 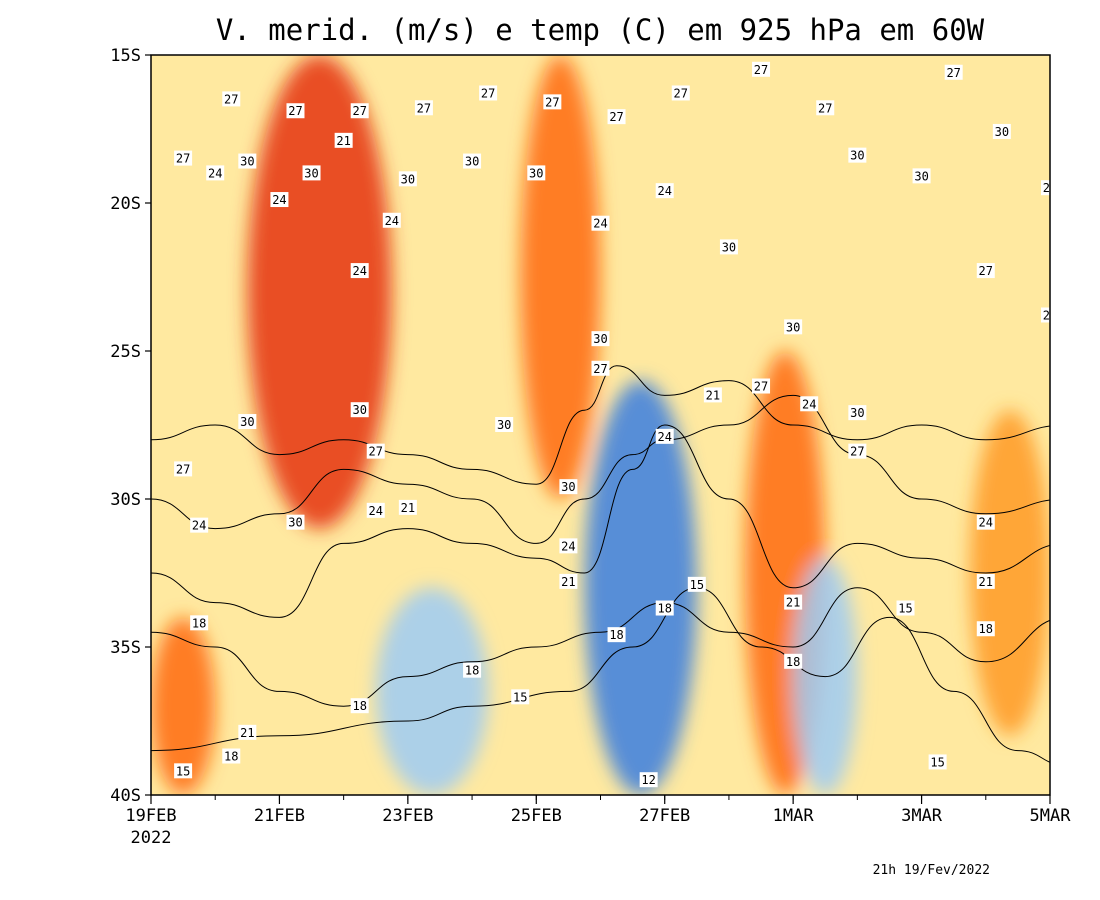 I want to click on y-tick-label: 25S, so click(x=125, y=352).